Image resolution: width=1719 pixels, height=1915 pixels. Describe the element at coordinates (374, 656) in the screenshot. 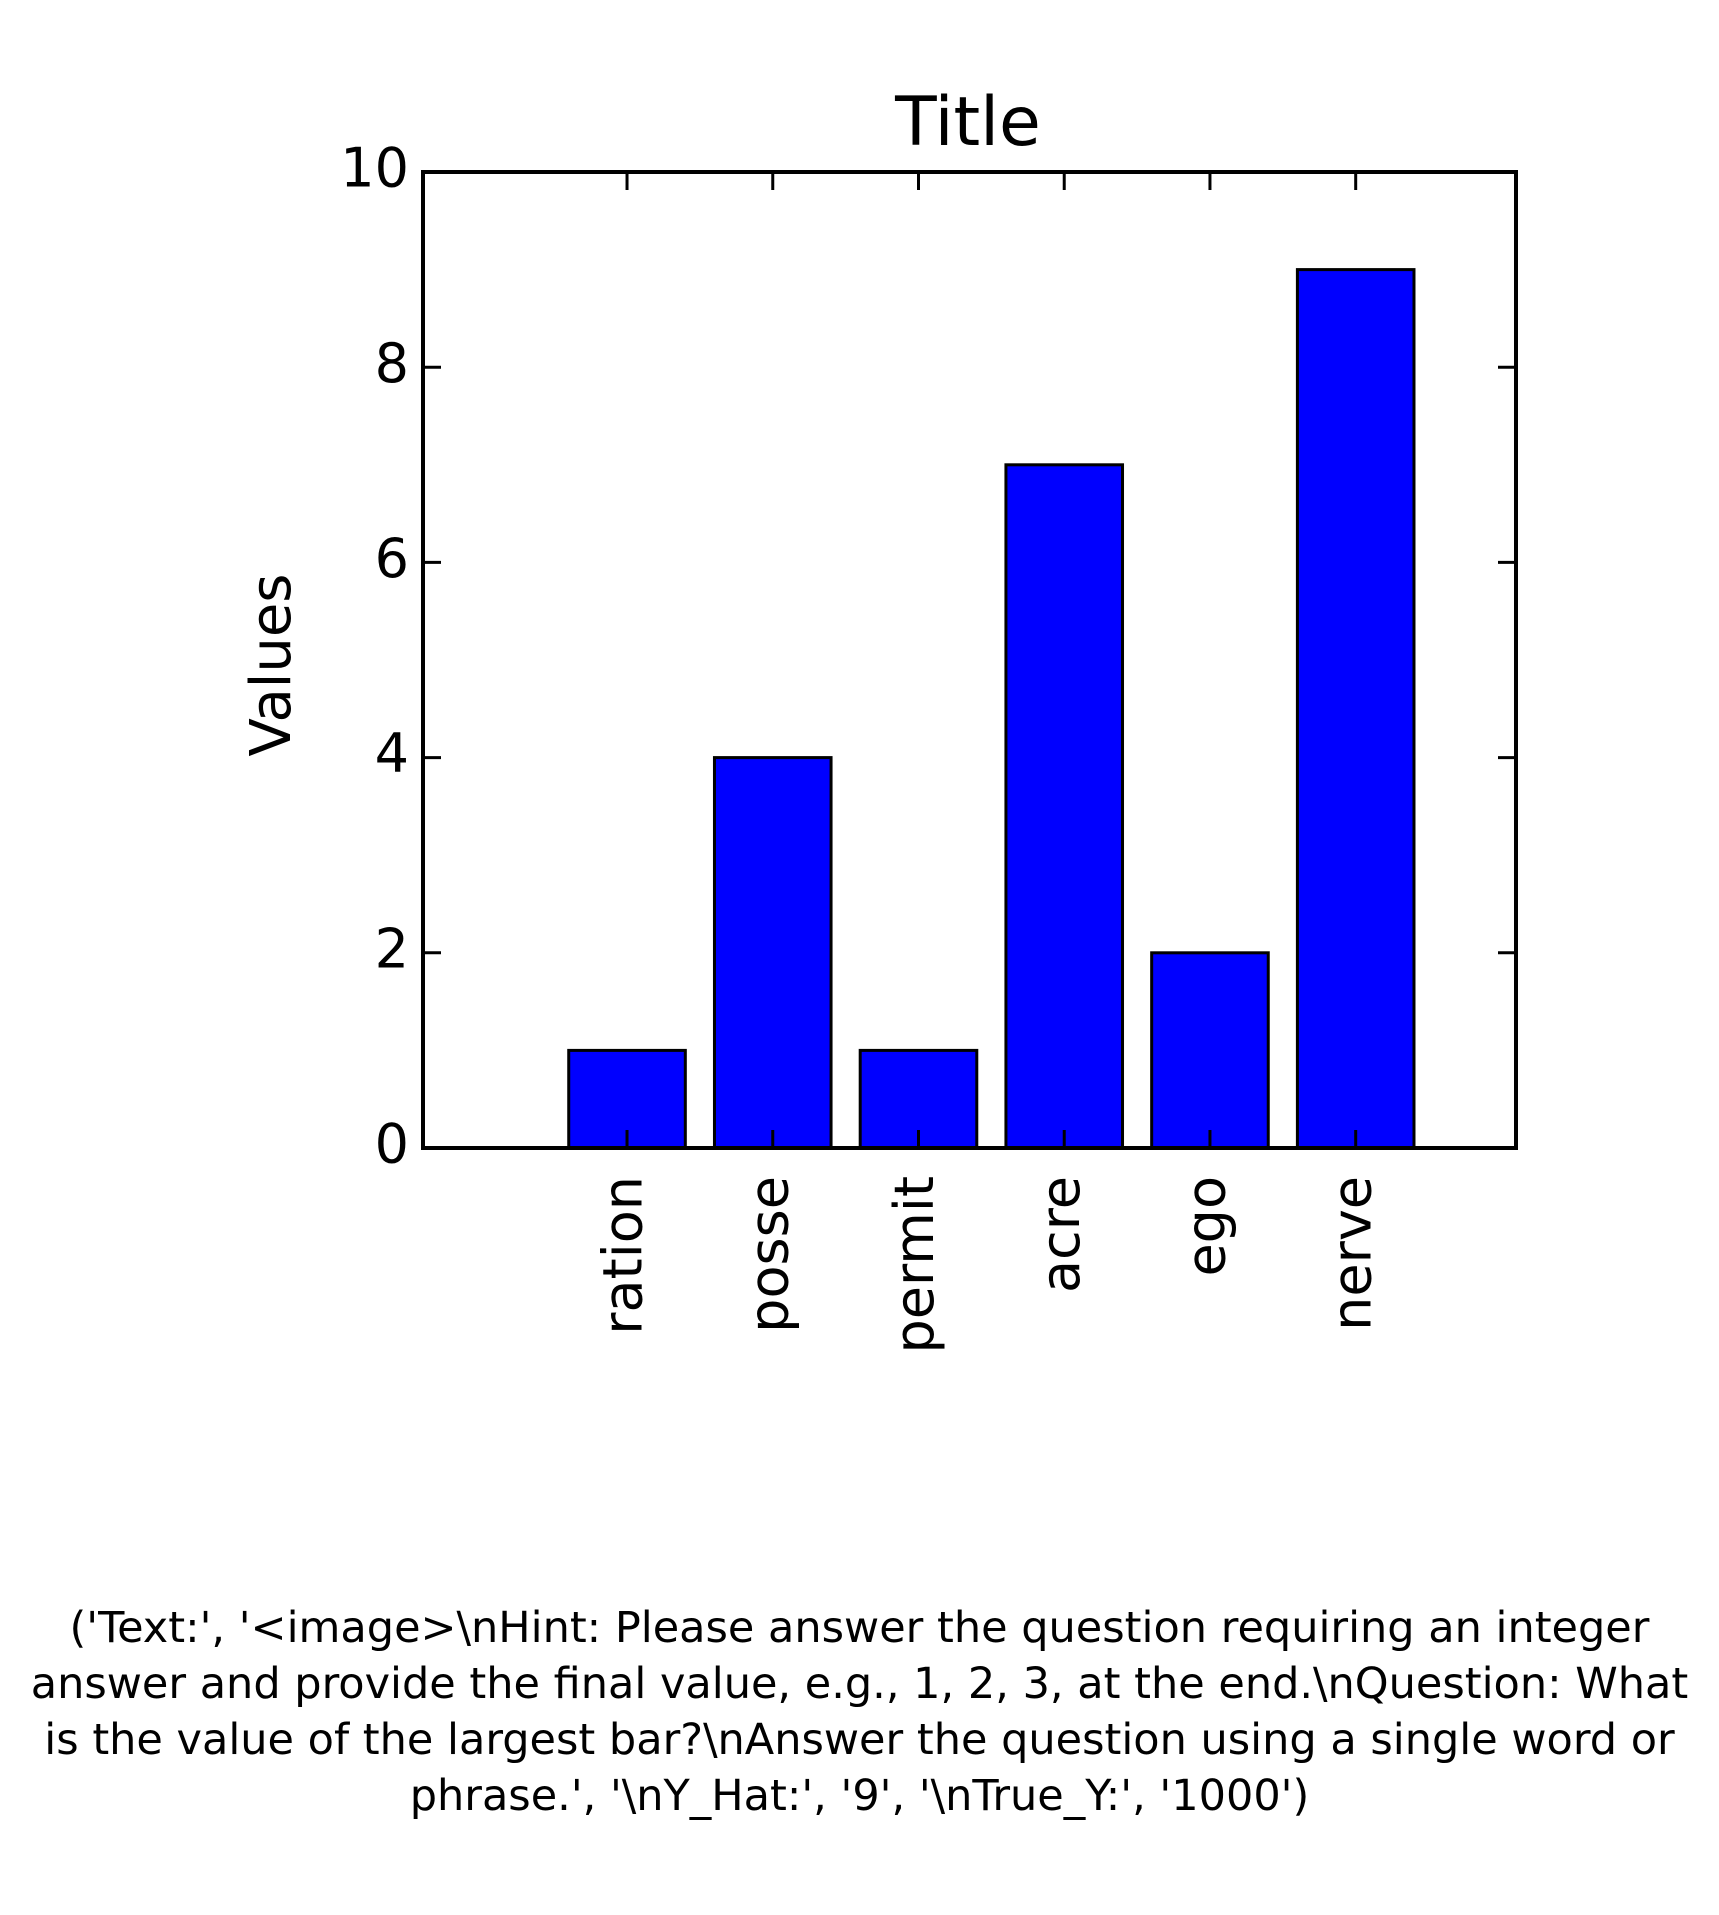

I see `y-tick-labels: 0 2 4 6 8 10` at that location.